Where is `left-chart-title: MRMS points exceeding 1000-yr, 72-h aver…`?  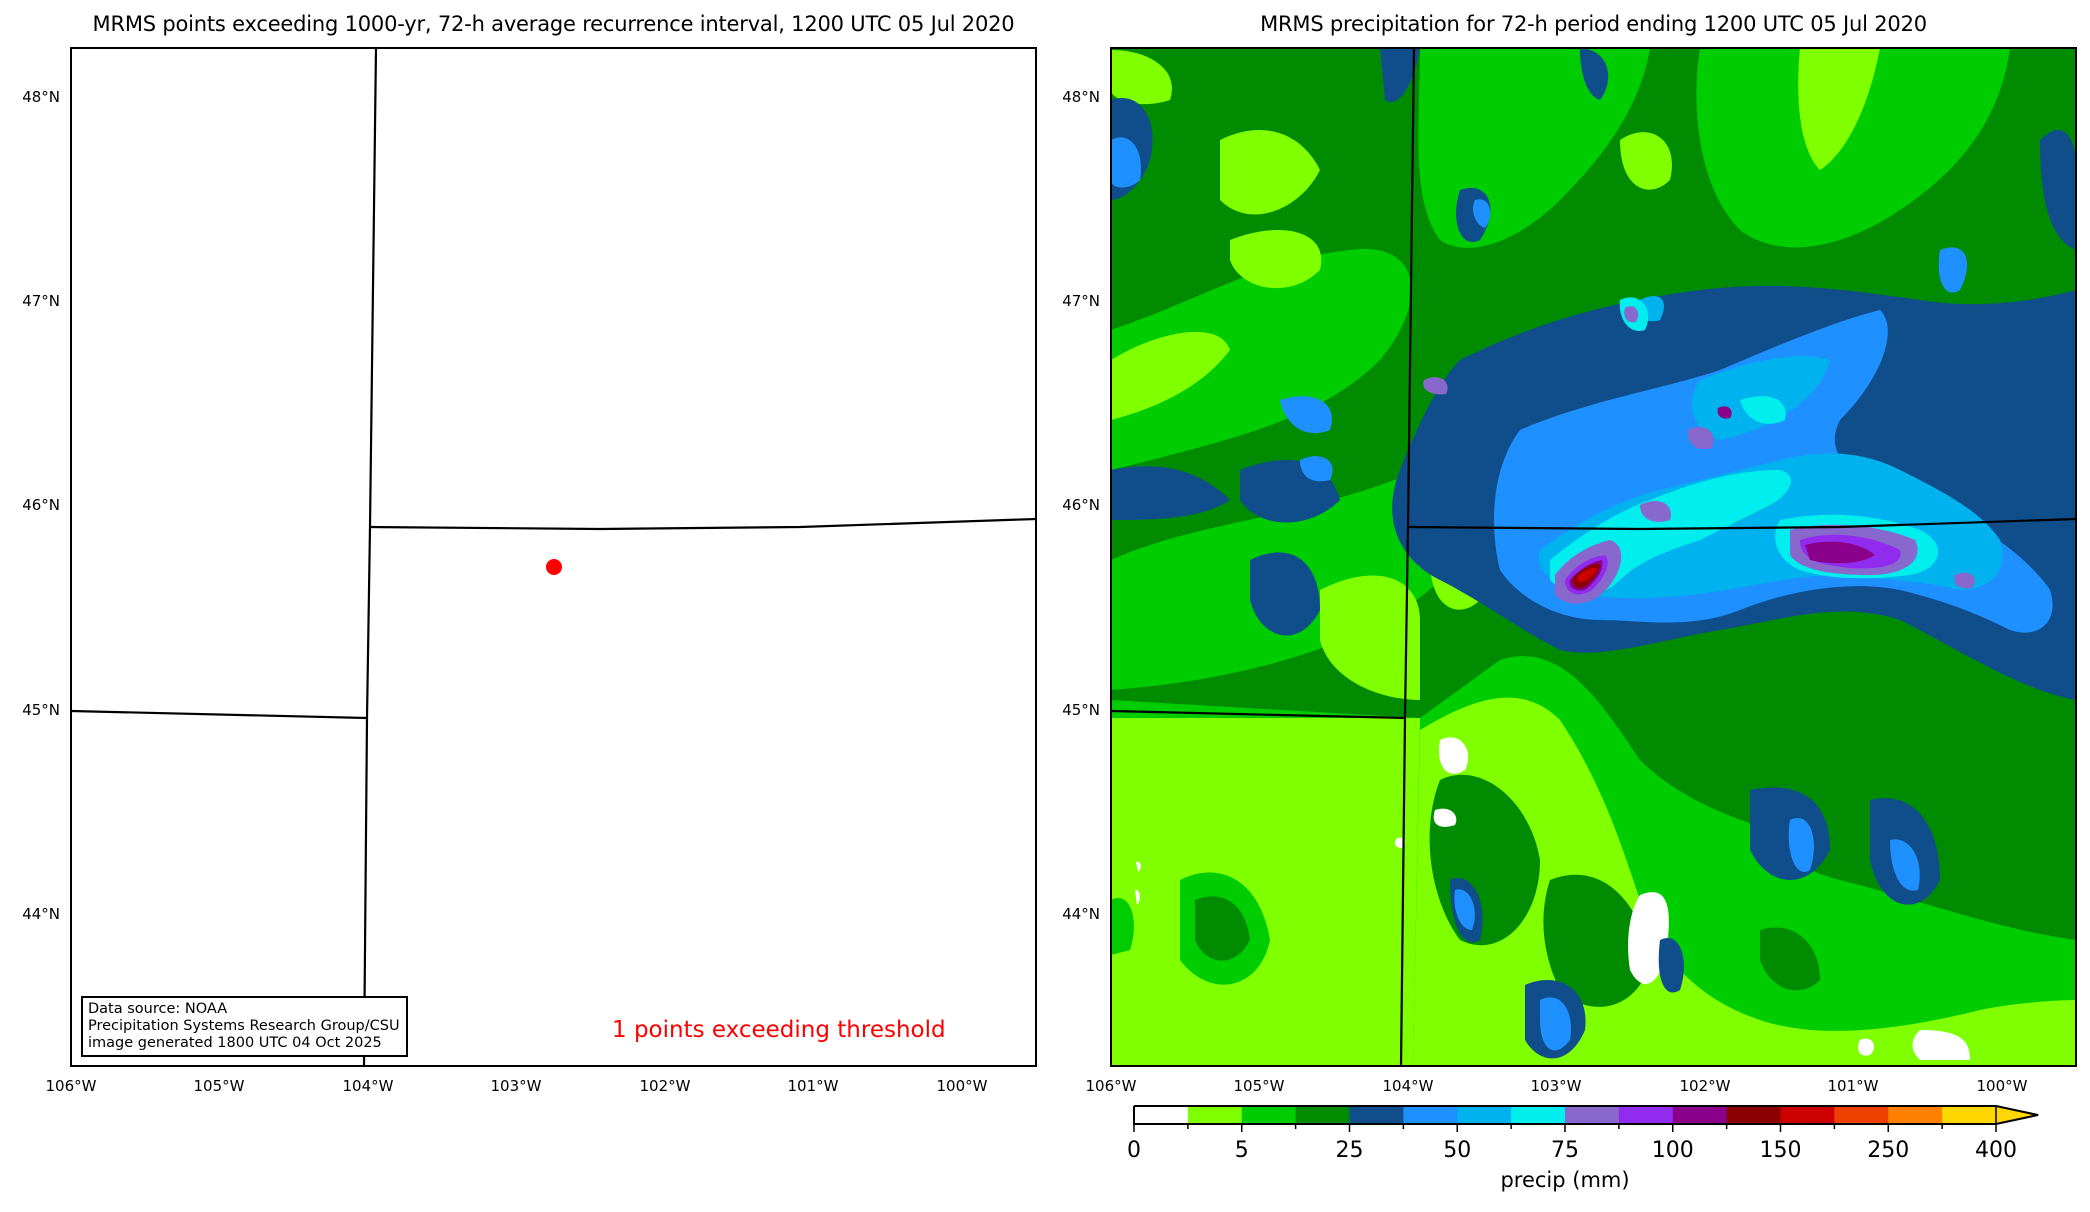
left-chart-title: MRMS points exceeding 1000-yr, 72-h aver… is located at coordinates (553, 24).